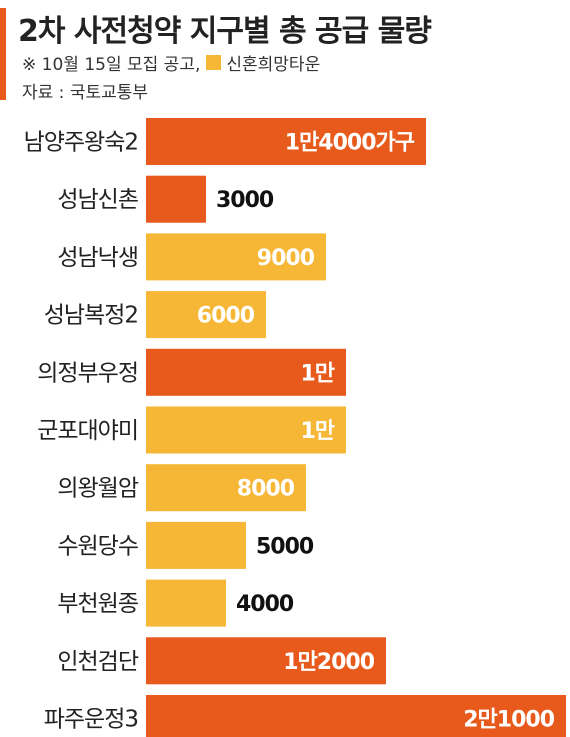  Describe the element at coordinates (350, 143) in the screenshot. I see `value-label-0: 1만4000가구` at that location.